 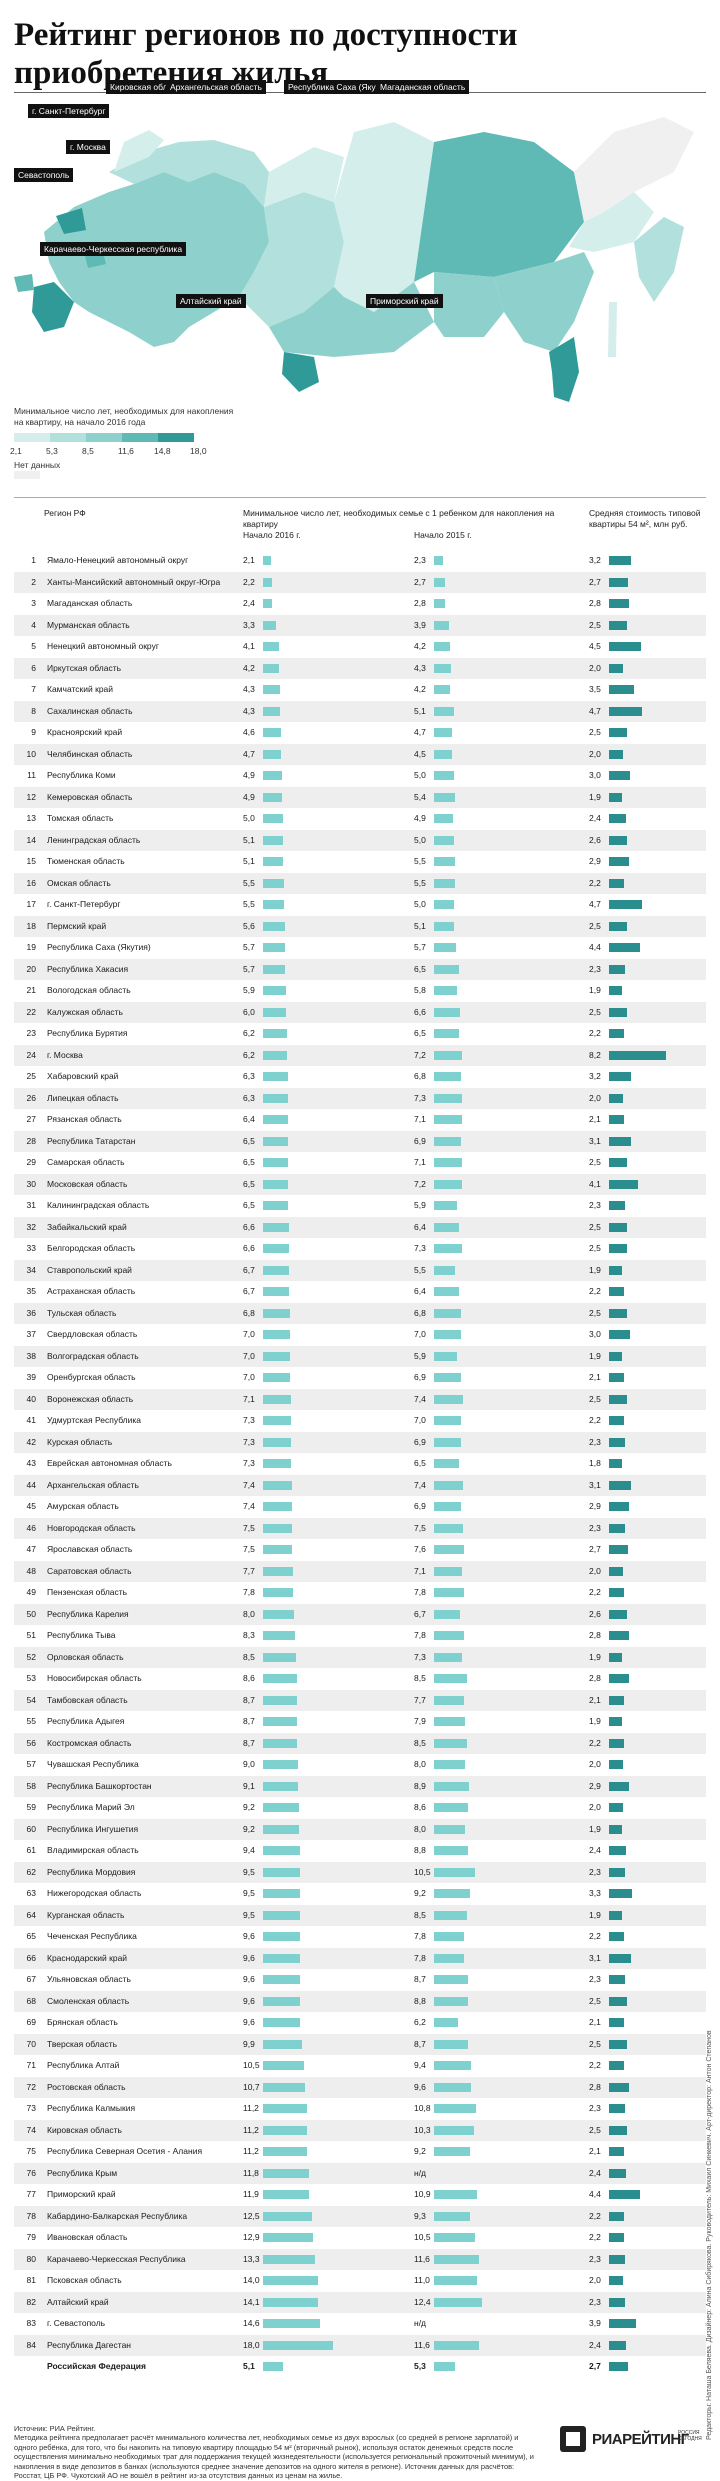 What do you see at coordinates (31, 1398) in the screenshot?
I see `rank-cell: 40` at bounding box center [31, 1398].